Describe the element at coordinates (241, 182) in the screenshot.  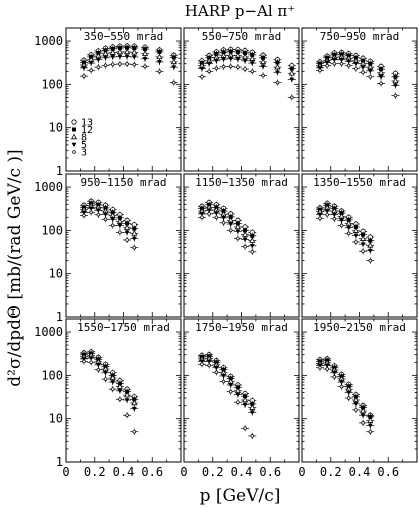
I see `panel-angle-label: 1150−1350 mrad` at that location.